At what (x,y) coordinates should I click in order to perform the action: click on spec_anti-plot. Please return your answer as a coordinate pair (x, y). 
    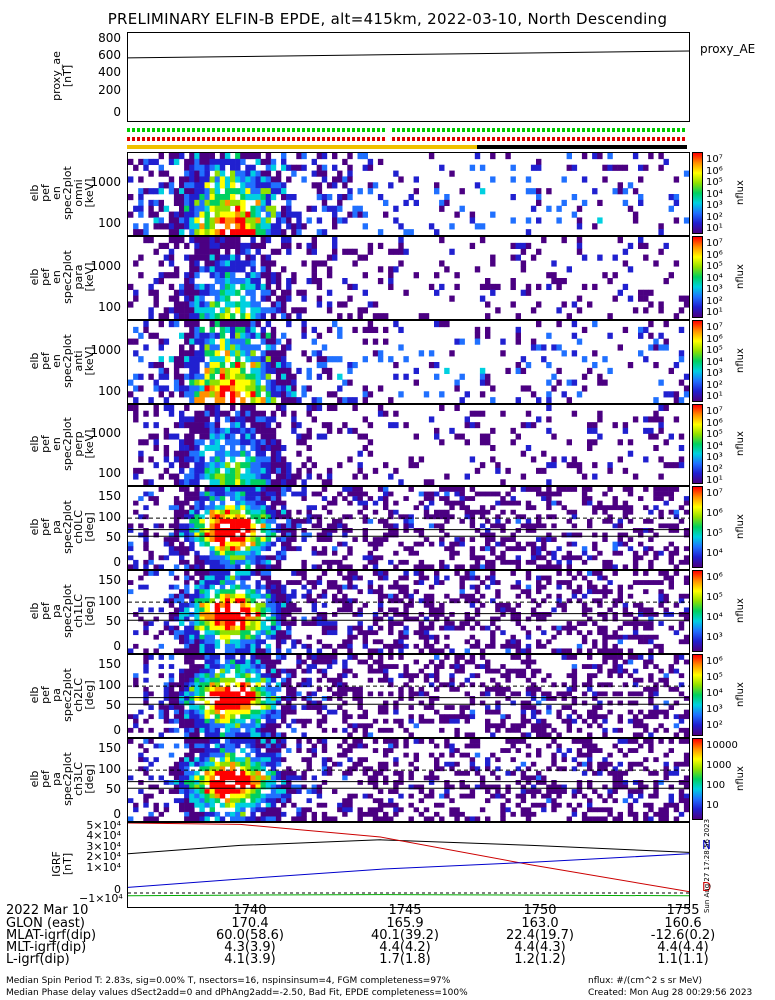
    Looking at the image, I should click on (408, 362).